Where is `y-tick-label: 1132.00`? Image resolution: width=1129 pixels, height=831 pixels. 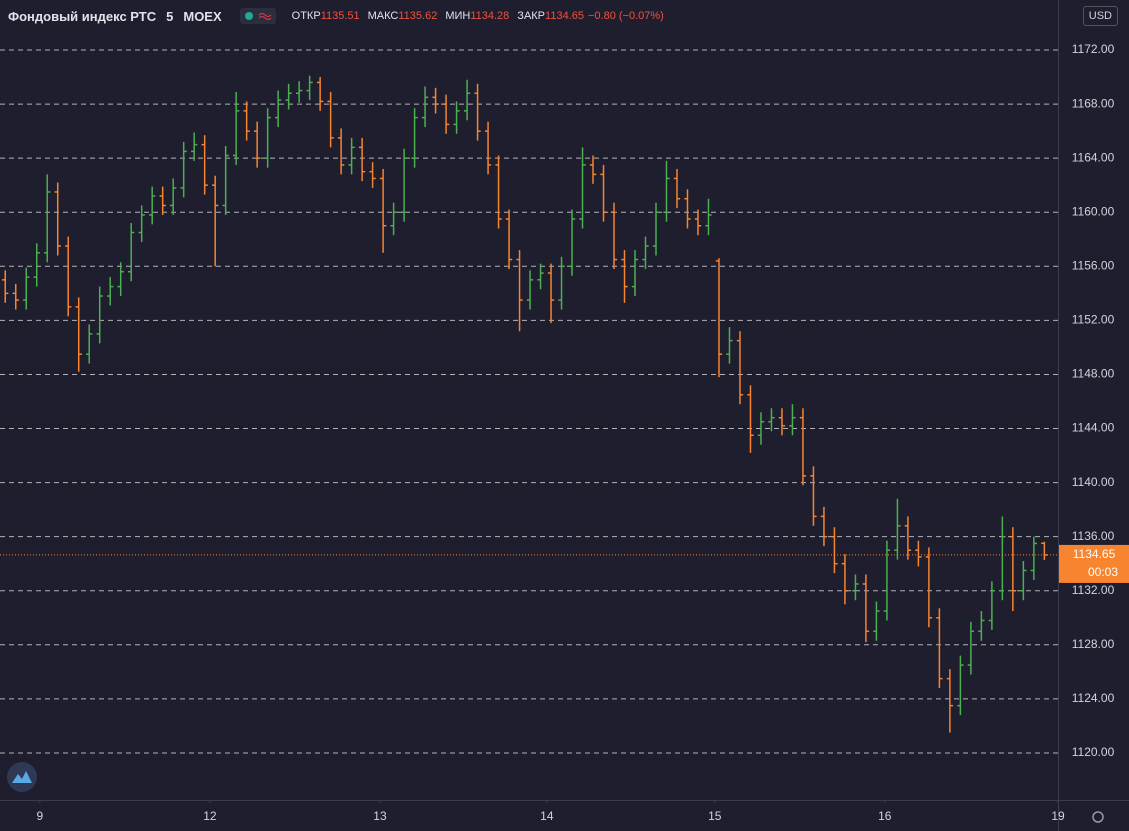
y-tick-label: 1132.00 is located at coordinates (1093, 590).